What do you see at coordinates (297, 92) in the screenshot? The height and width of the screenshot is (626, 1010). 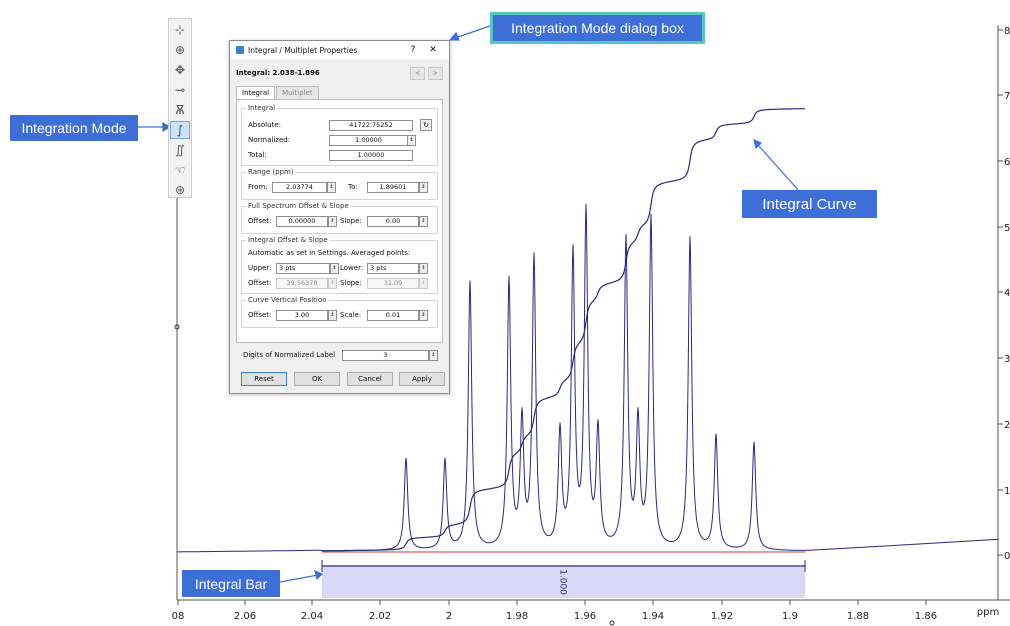 I see `tab-multiplet: Multiplet` at bounding box center [297, 92].